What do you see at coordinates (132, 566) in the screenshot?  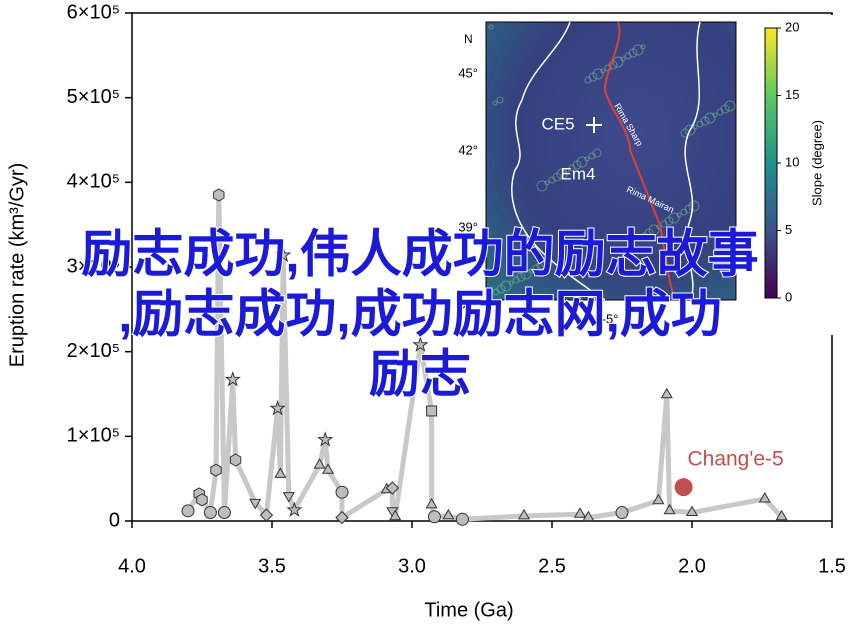 I see `x-tick-label: 4.0` at bounding box center [132, 566].